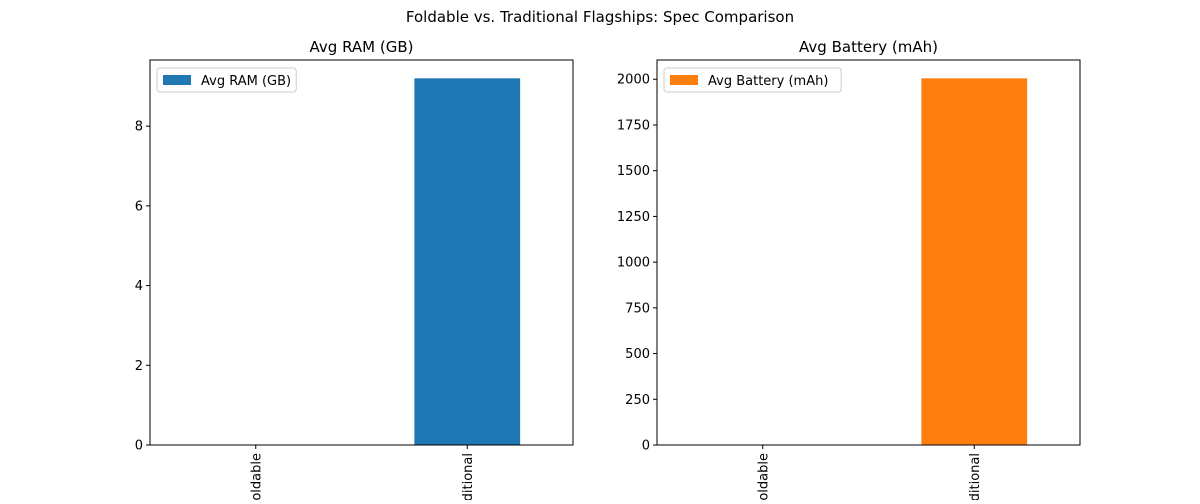 This screenshot has width=1200, height=504. Describe the element at coordinates (139, 366) in the screenshot. I see `y-tick-label: 2` at that location.